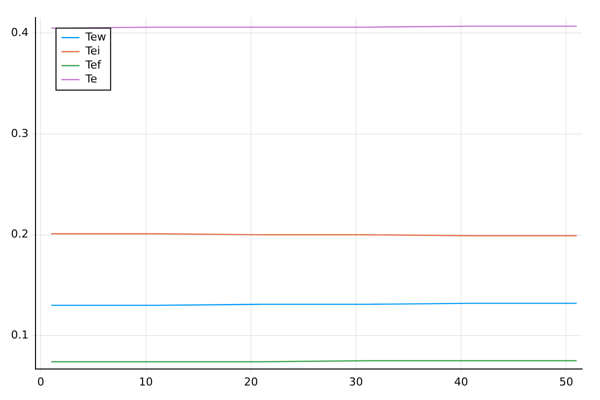 This screenshot has width=600, height=400. Describe the element at coordinates (19, 234) in the screenshot. I see `y-tick-label: 0.2` at that location.